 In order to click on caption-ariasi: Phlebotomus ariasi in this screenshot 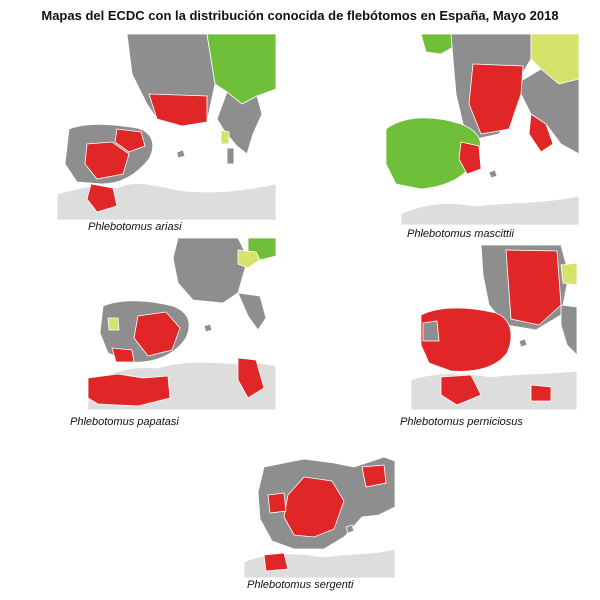, I will do `click(135, 227)`.